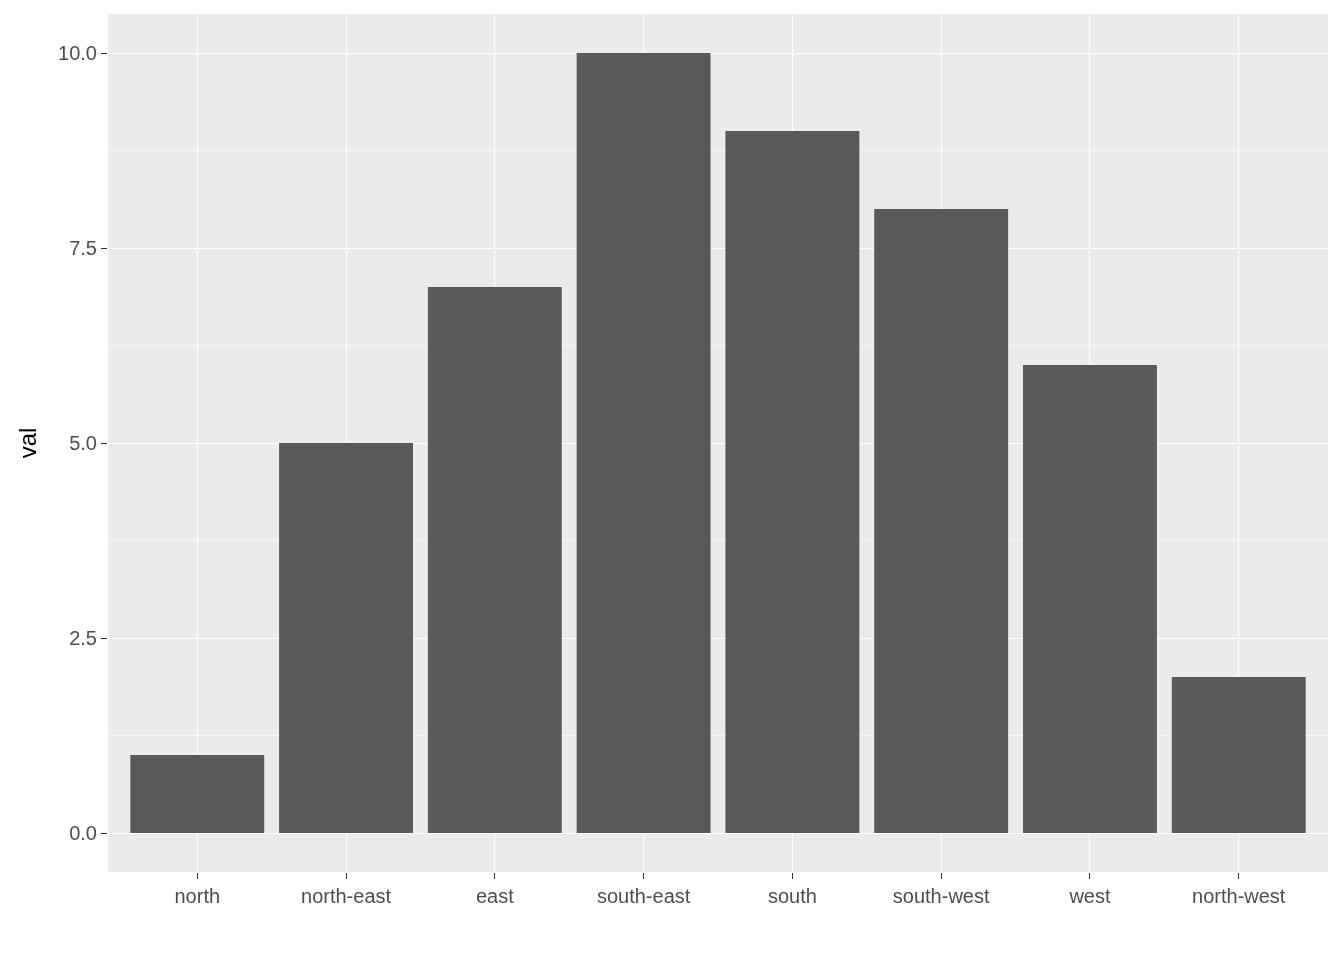 This screenshot has height=960, width=1344. I want to click on y-tick-label: 0.0, so click(83, 833).